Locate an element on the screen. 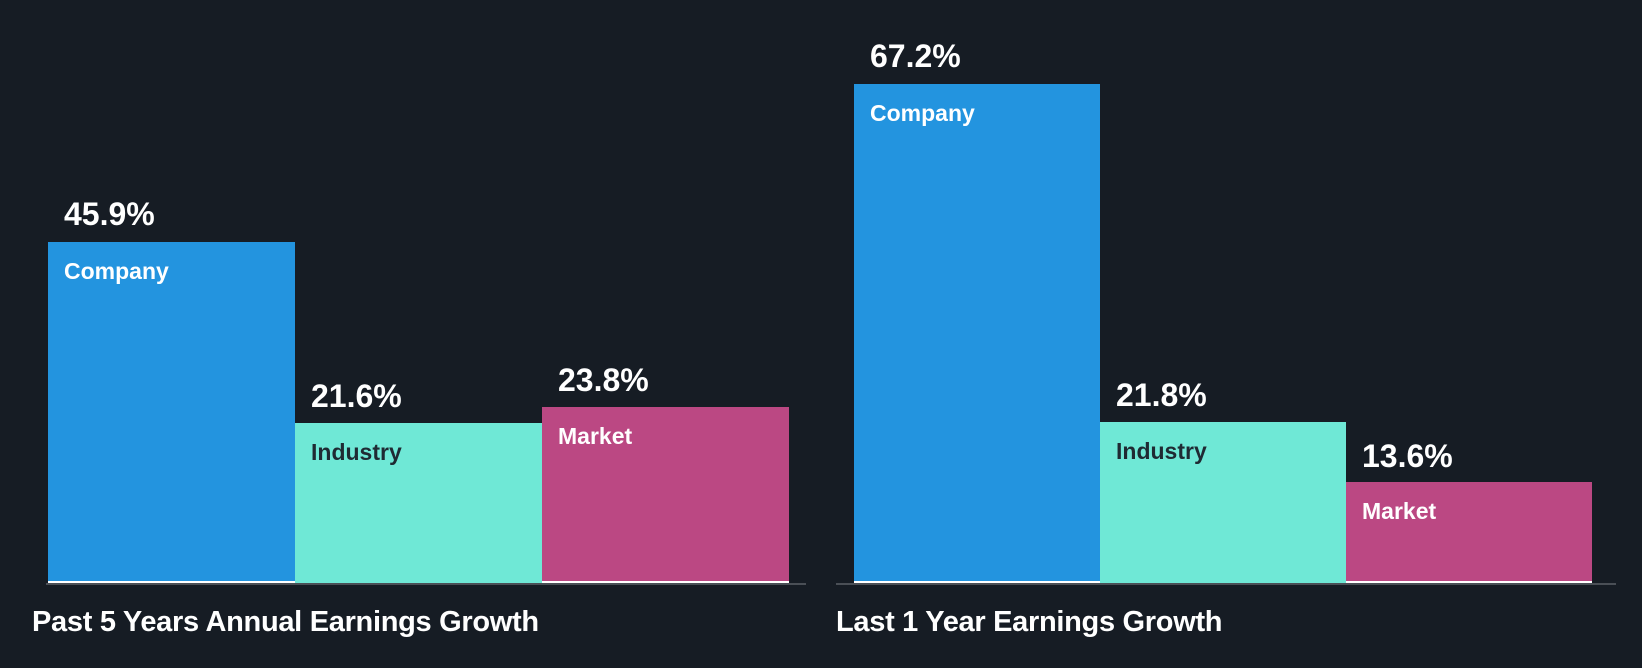 This screenshot has height=668, width=1642. value-label-company: 45.9% is located at coordinates (109, 214).